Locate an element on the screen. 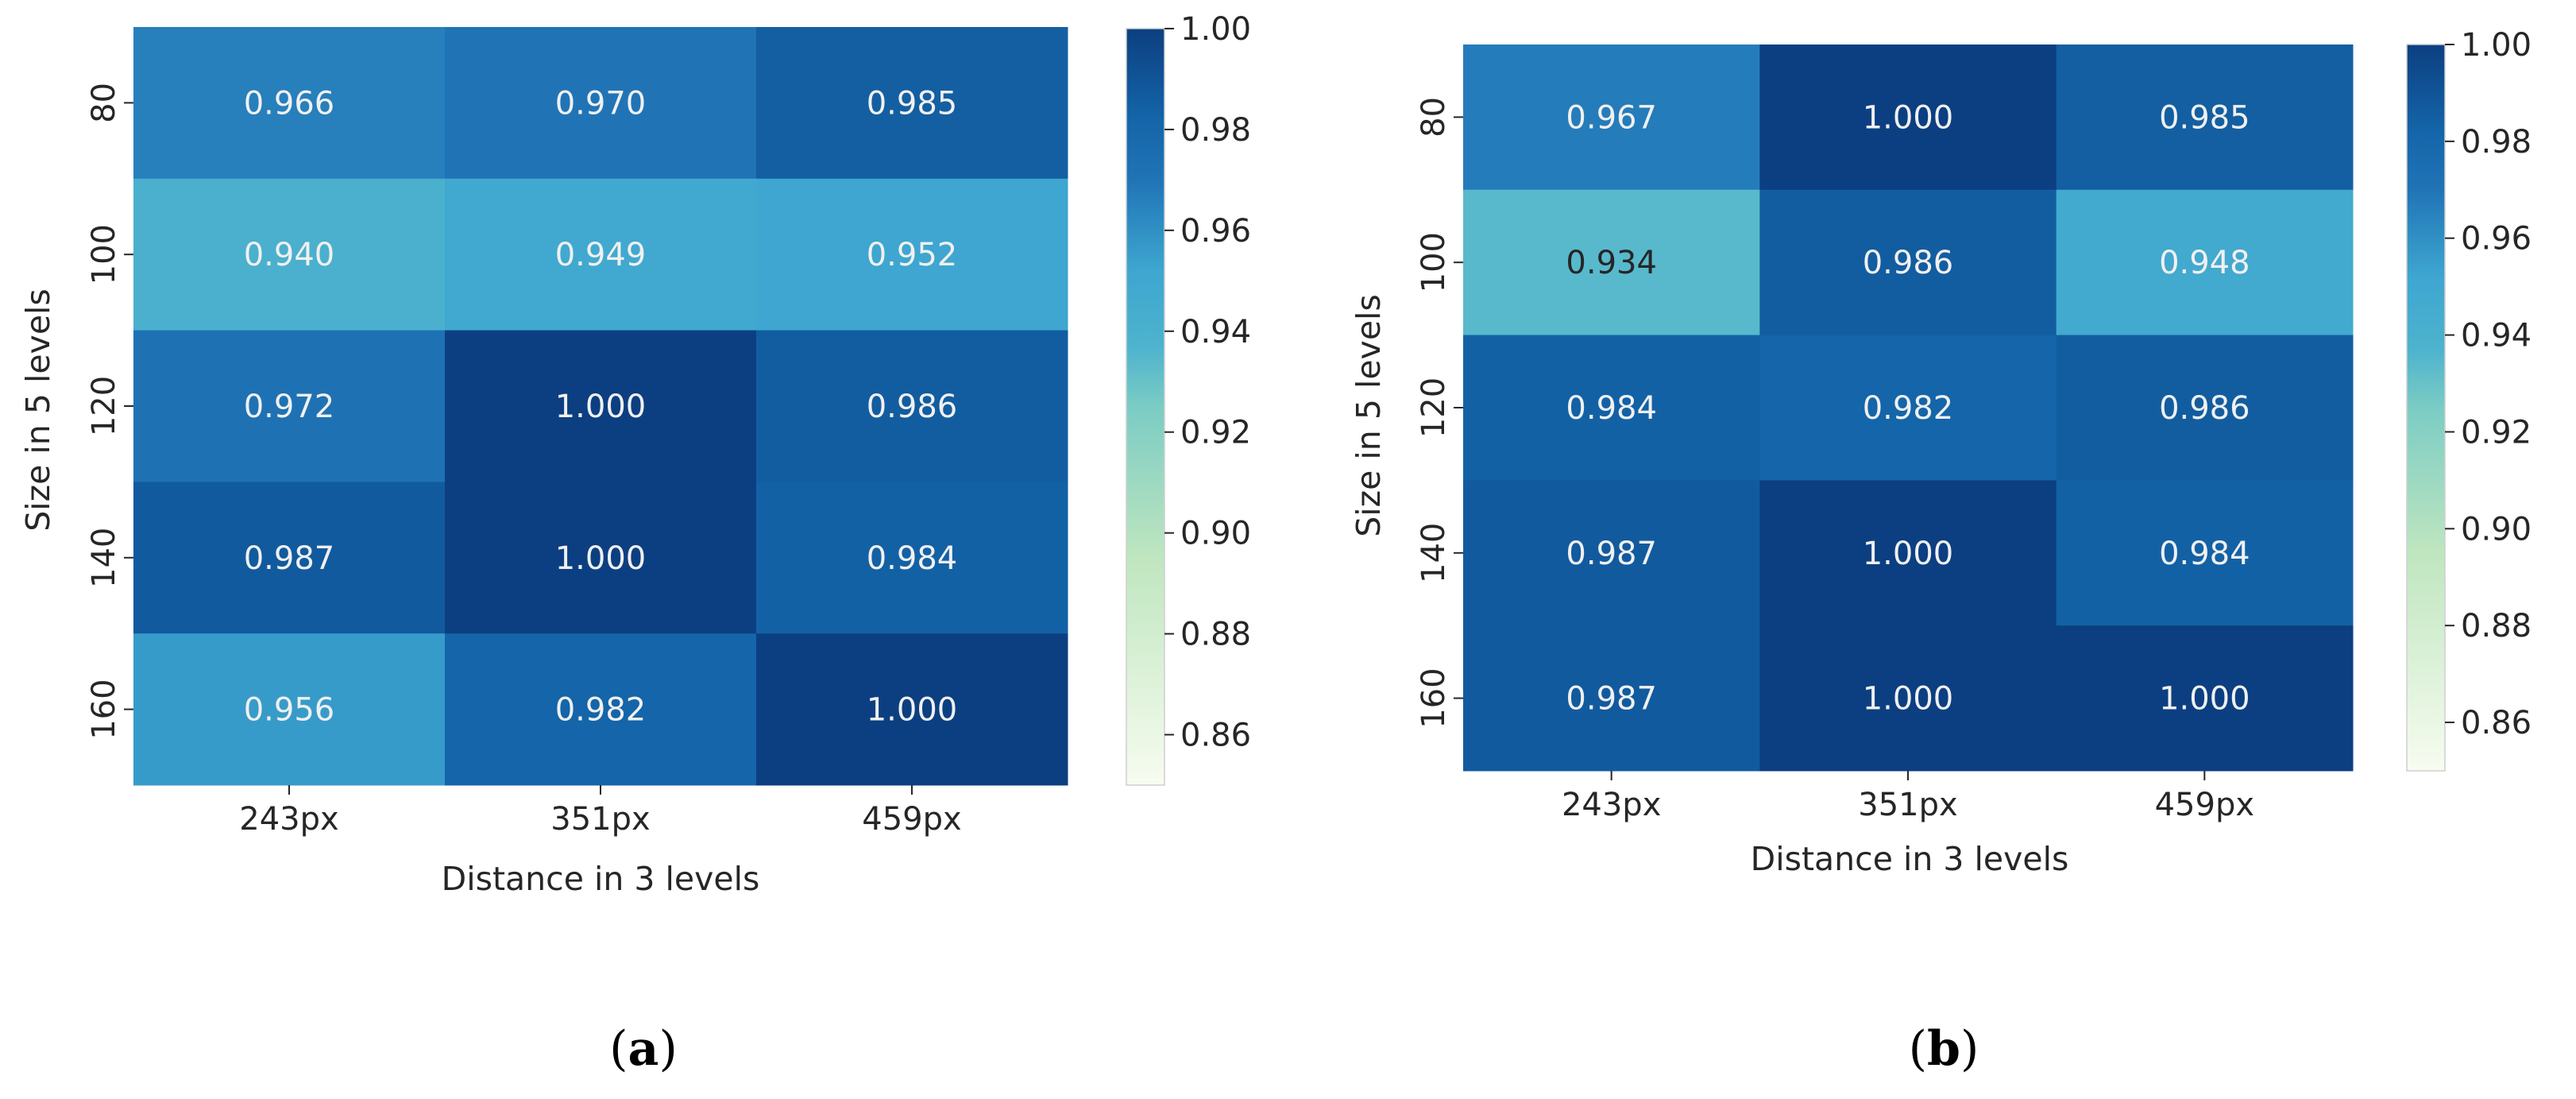 The width and height of the screenshot is (2576, 1099). cell-value-label: 0.952 is located at coordinates (912, 255).